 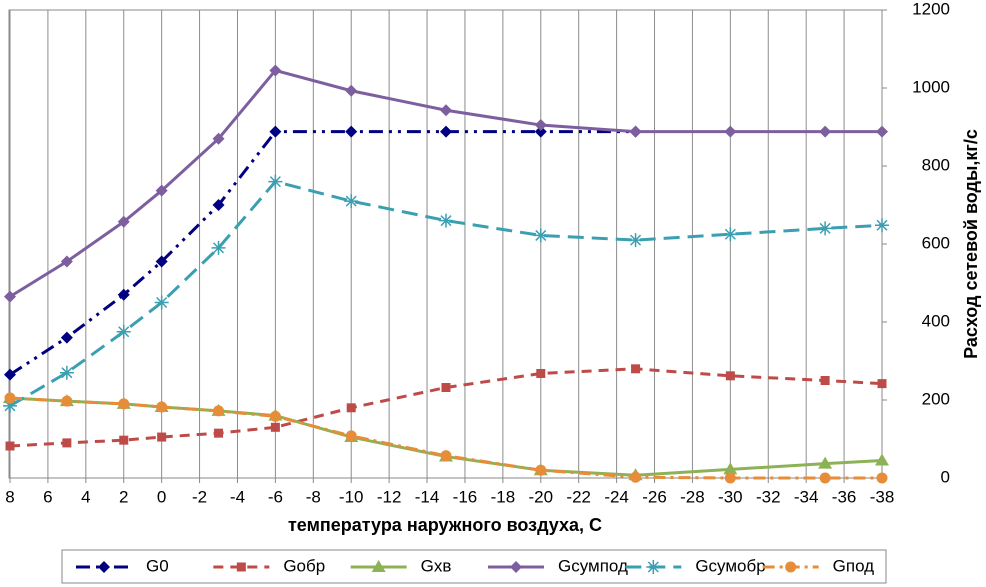 What do you see at coordinates (9, 496) in the screenshot?
I see `x-tick-label: 8` at bounding box center [9, 496].